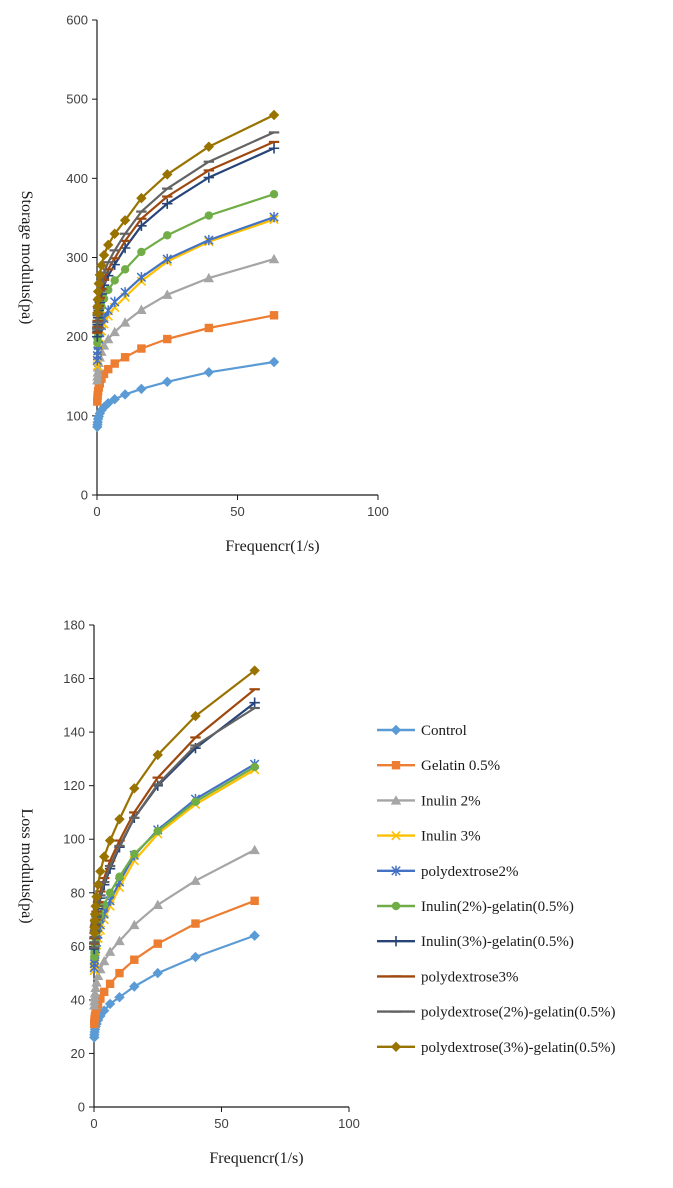 The image size is (673, 1188). What do you see at coordinates (77, 20) in the screenshot?
I see `storage-y-tick-label: 600` at bounding box center [77, 20].